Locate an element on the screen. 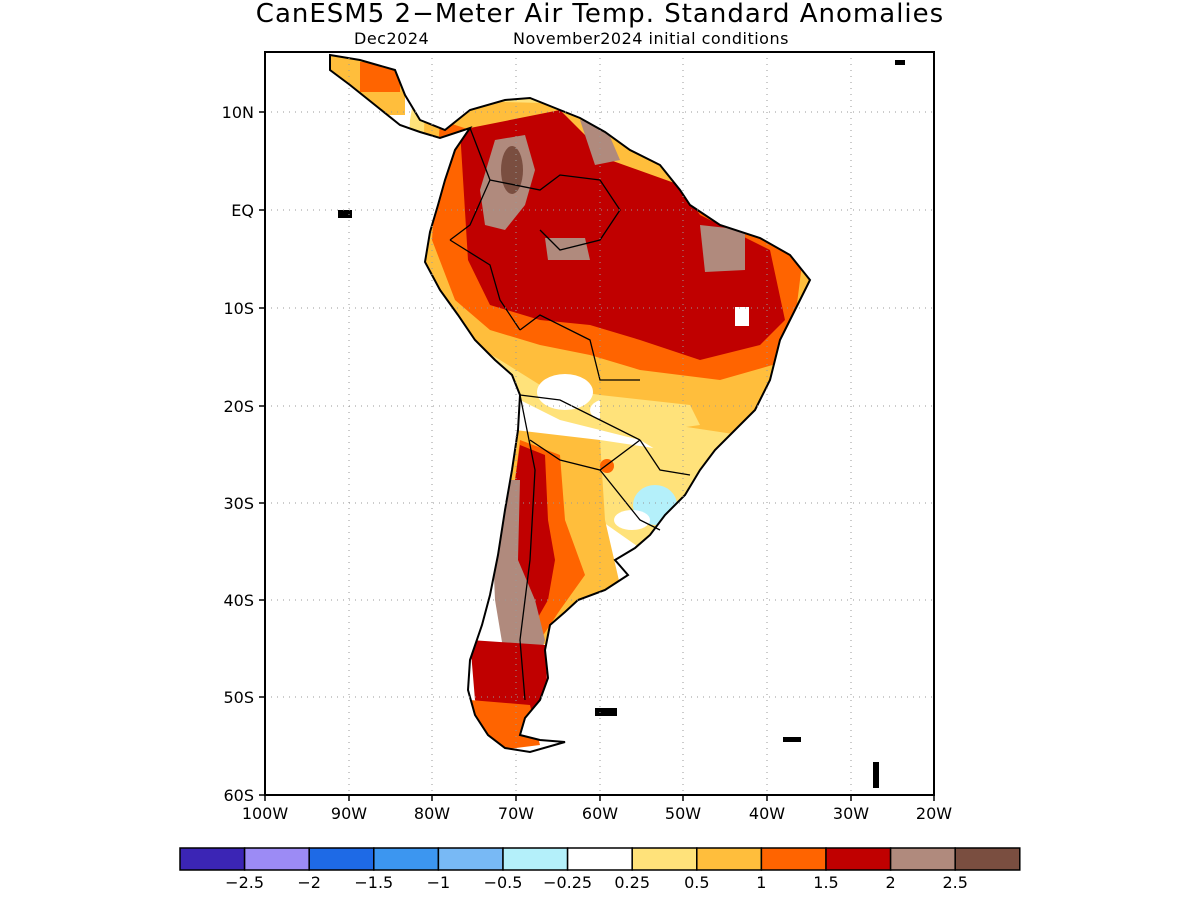  lat-tick-label: 60S is located at coordinates (238, 795).